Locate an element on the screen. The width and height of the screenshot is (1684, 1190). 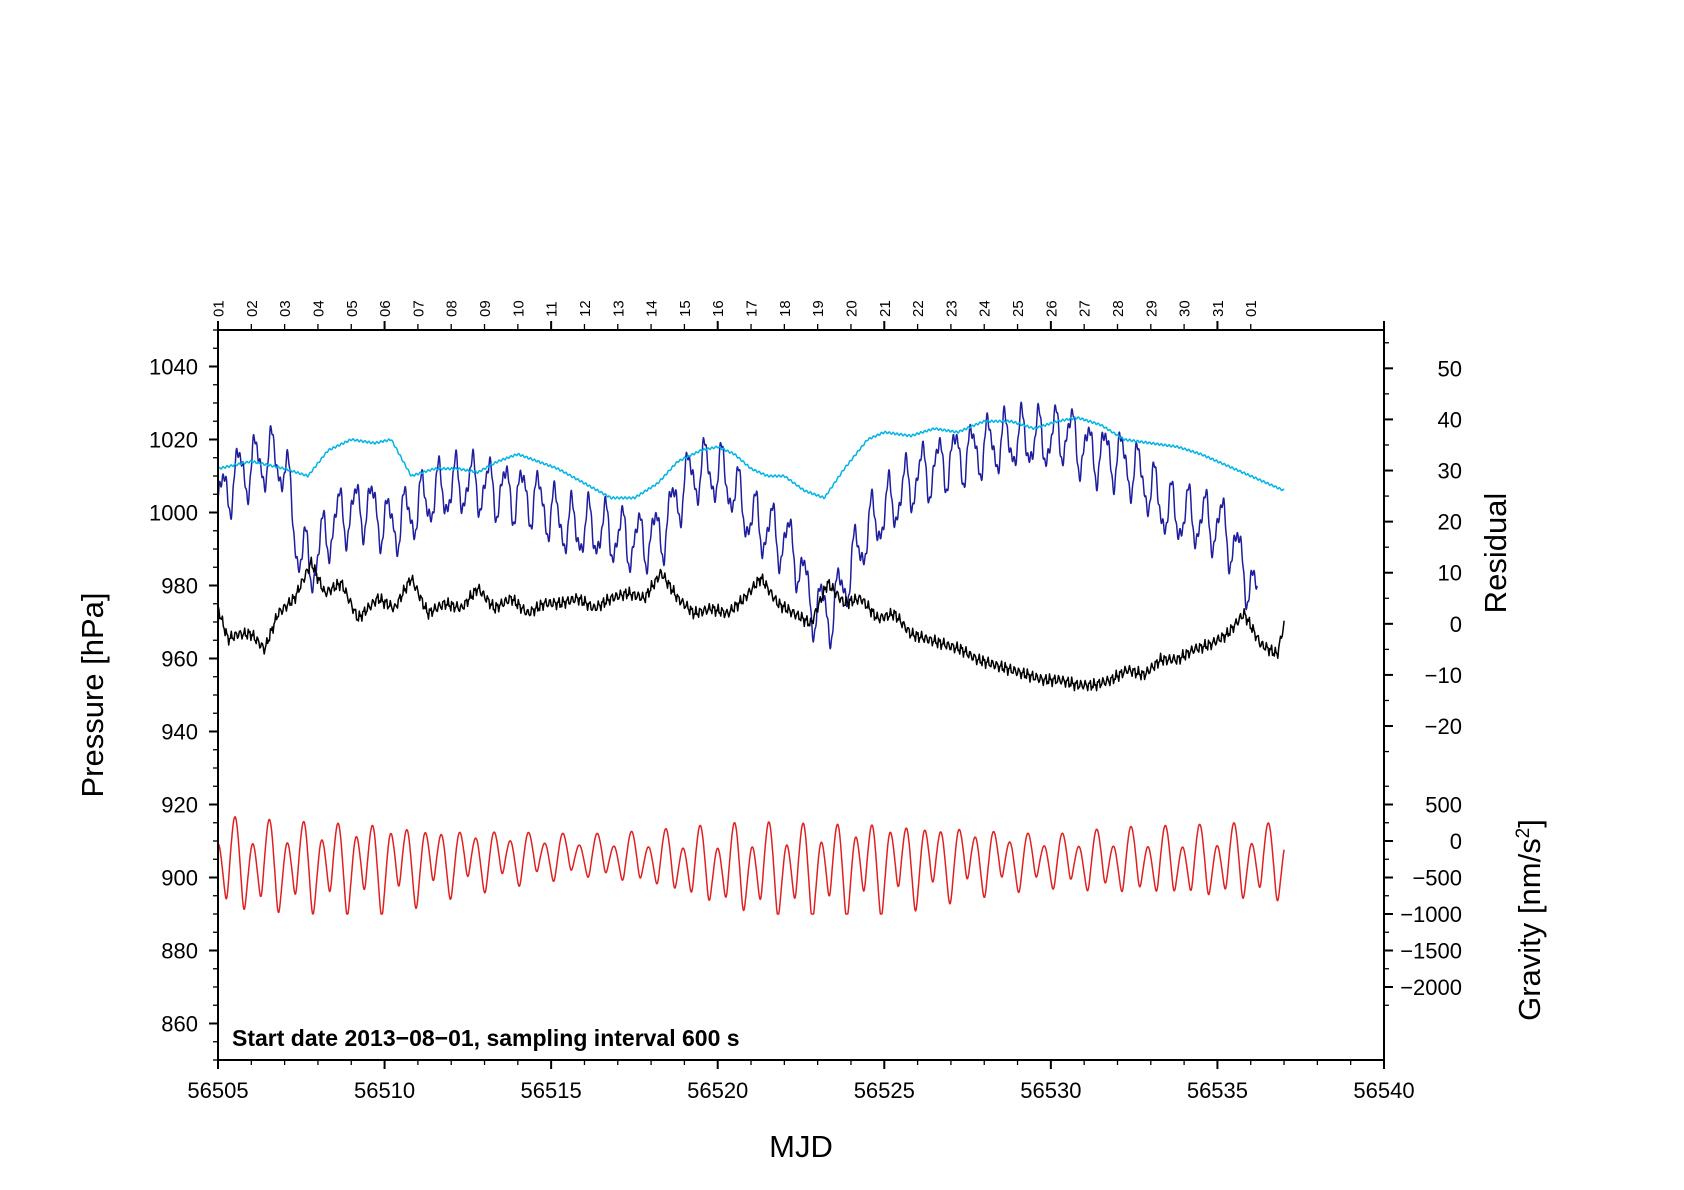
day-label: 08 is located at coordinates (452, 308).